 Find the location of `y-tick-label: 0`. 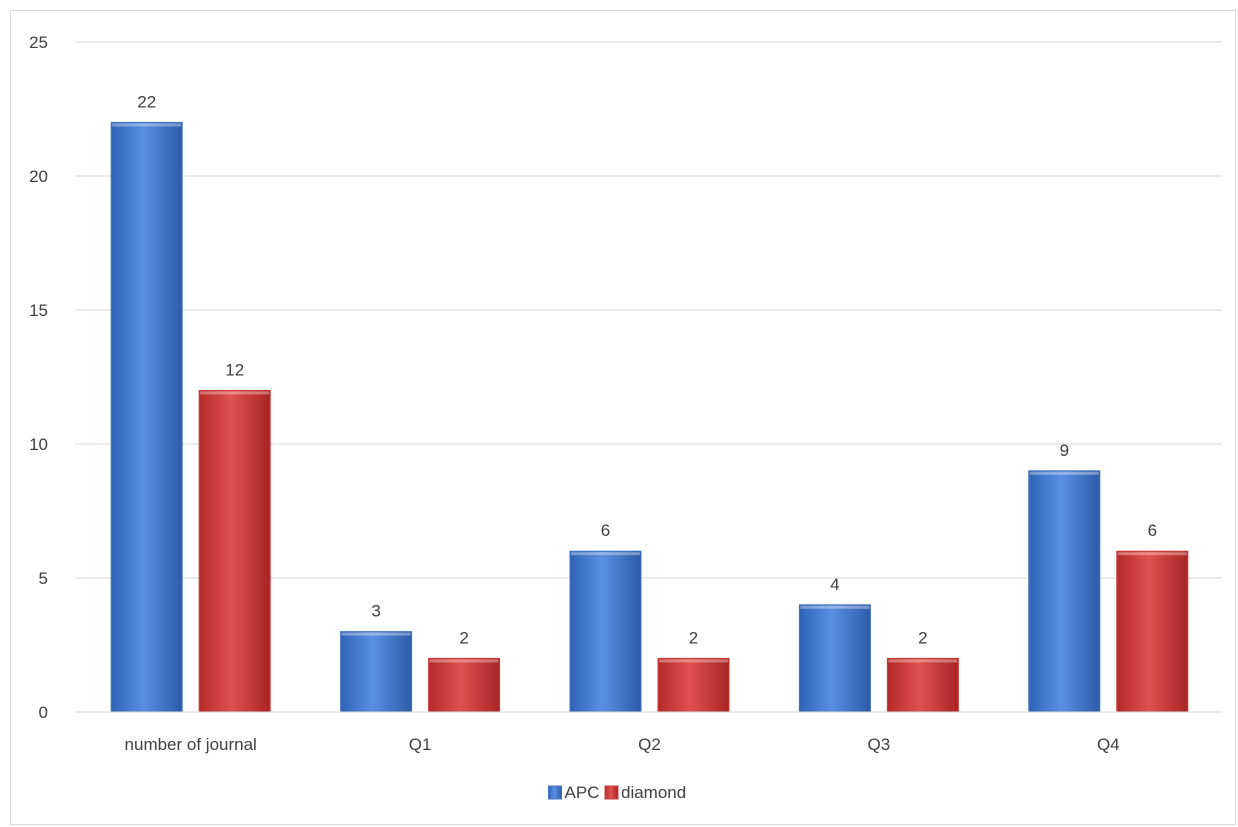

y-tick-label: 0 is located at coordinates (43, 712).